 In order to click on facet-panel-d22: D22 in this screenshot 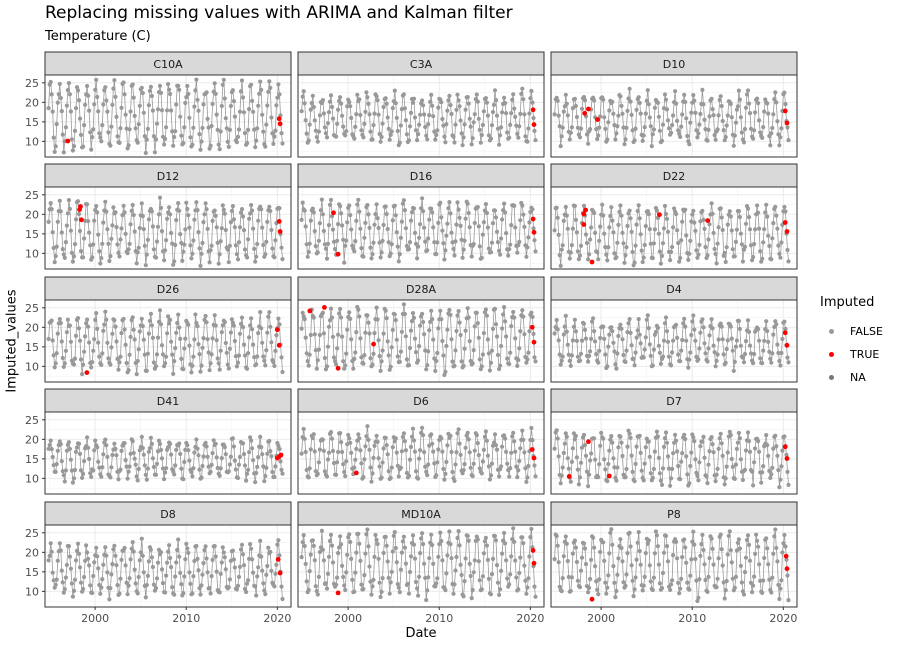, I will do `click(674, 216)`.